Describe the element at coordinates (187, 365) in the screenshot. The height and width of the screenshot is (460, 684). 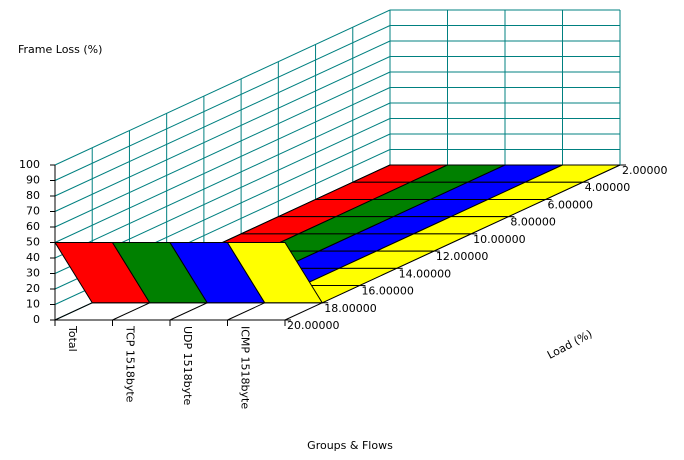
I see `x-tick-label: UDP 1518byte` at that location.